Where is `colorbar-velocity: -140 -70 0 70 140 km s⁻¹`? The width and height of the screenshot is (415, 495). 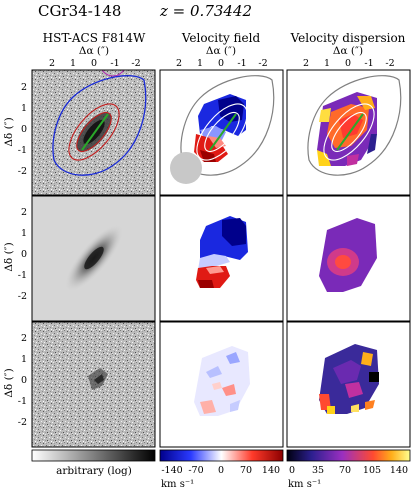
colorbar-velocity: -140 -70 0 70 140 km s⁻¹ is located at coordinates (221, 469).